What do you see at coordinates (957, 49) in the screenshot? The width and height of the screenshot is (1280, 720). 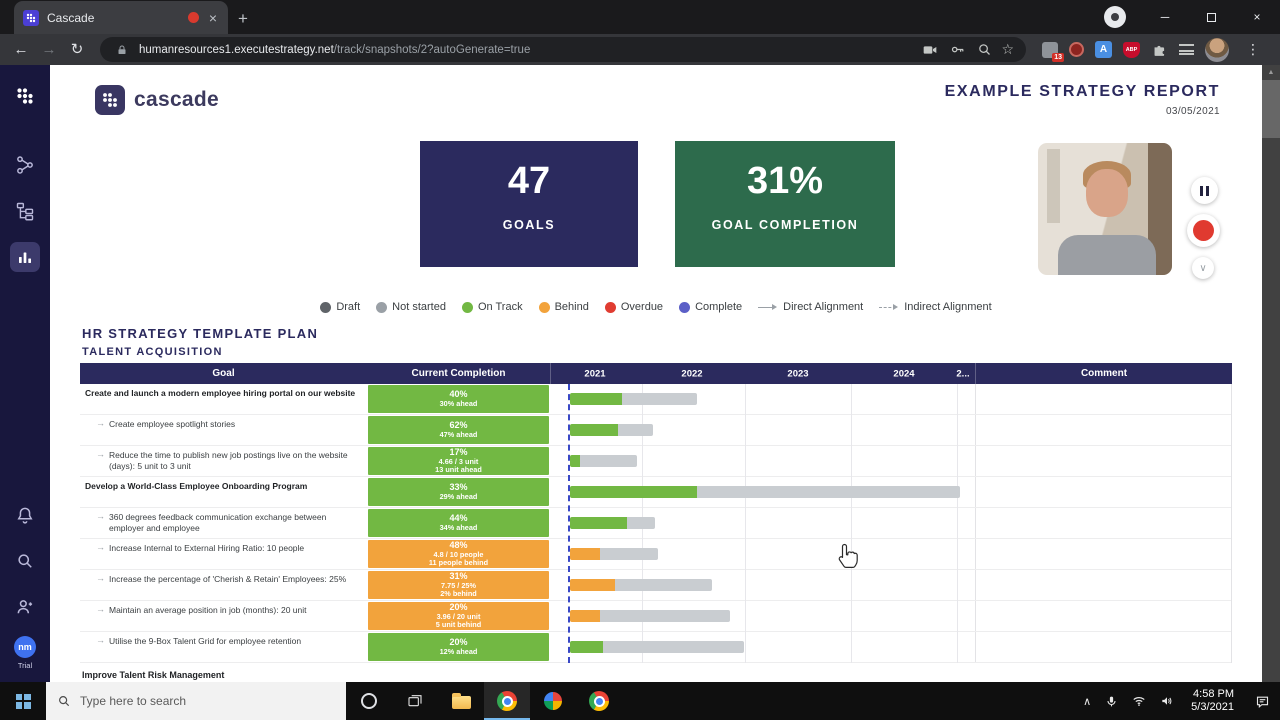 I see `key-icon` at bounding box center [957, 49].